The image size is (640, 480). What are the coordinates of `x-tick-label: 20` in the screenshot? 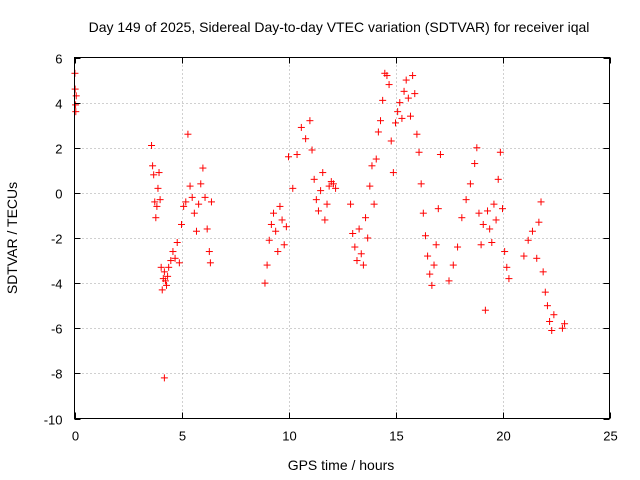 It's located at (503, 436).